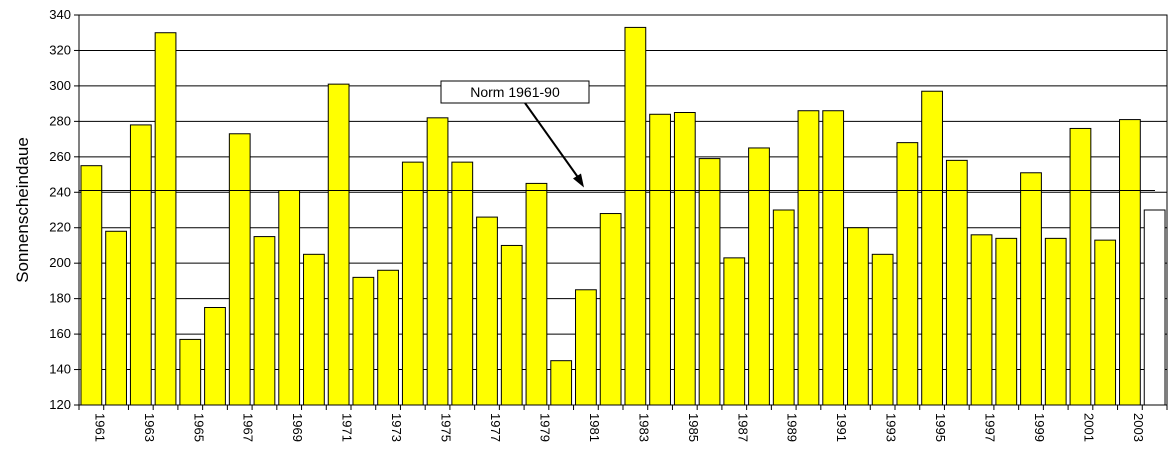  I want to click on bar-1966, so click(215, 356).